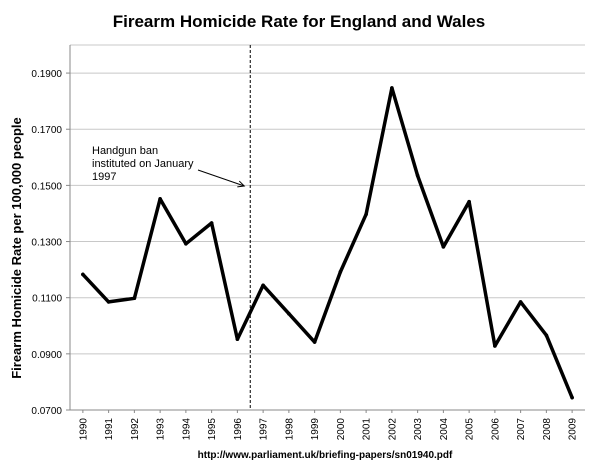  Describe the element at coordinates (470, 429) in the screenshot. I see `x-tick-label: 2005` at that location.